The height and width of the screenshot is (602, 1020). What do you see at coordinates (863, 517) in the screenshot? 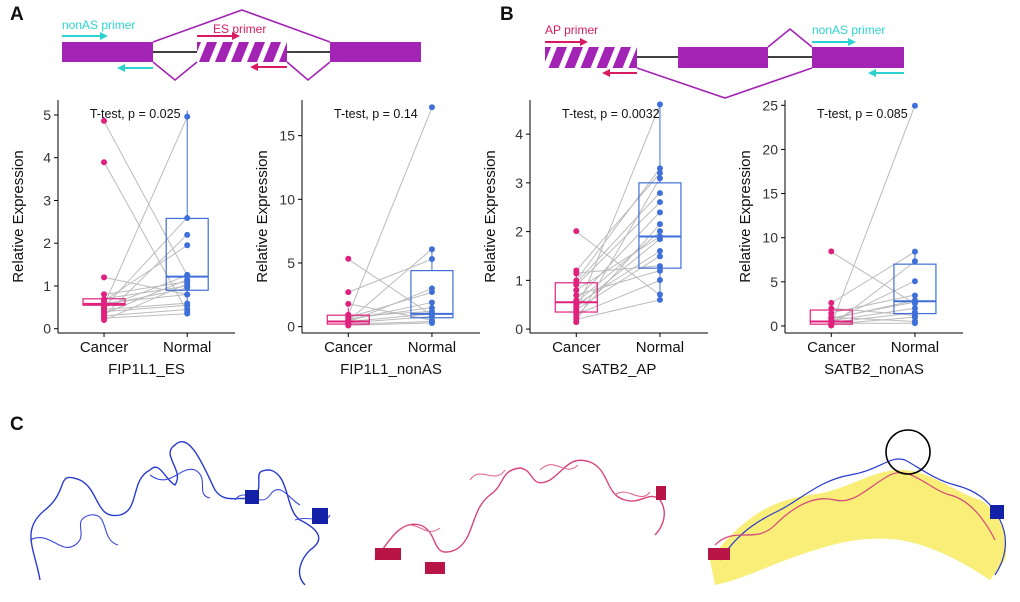
I see `overlay-blue-trace` at bounding box center [863, 517].